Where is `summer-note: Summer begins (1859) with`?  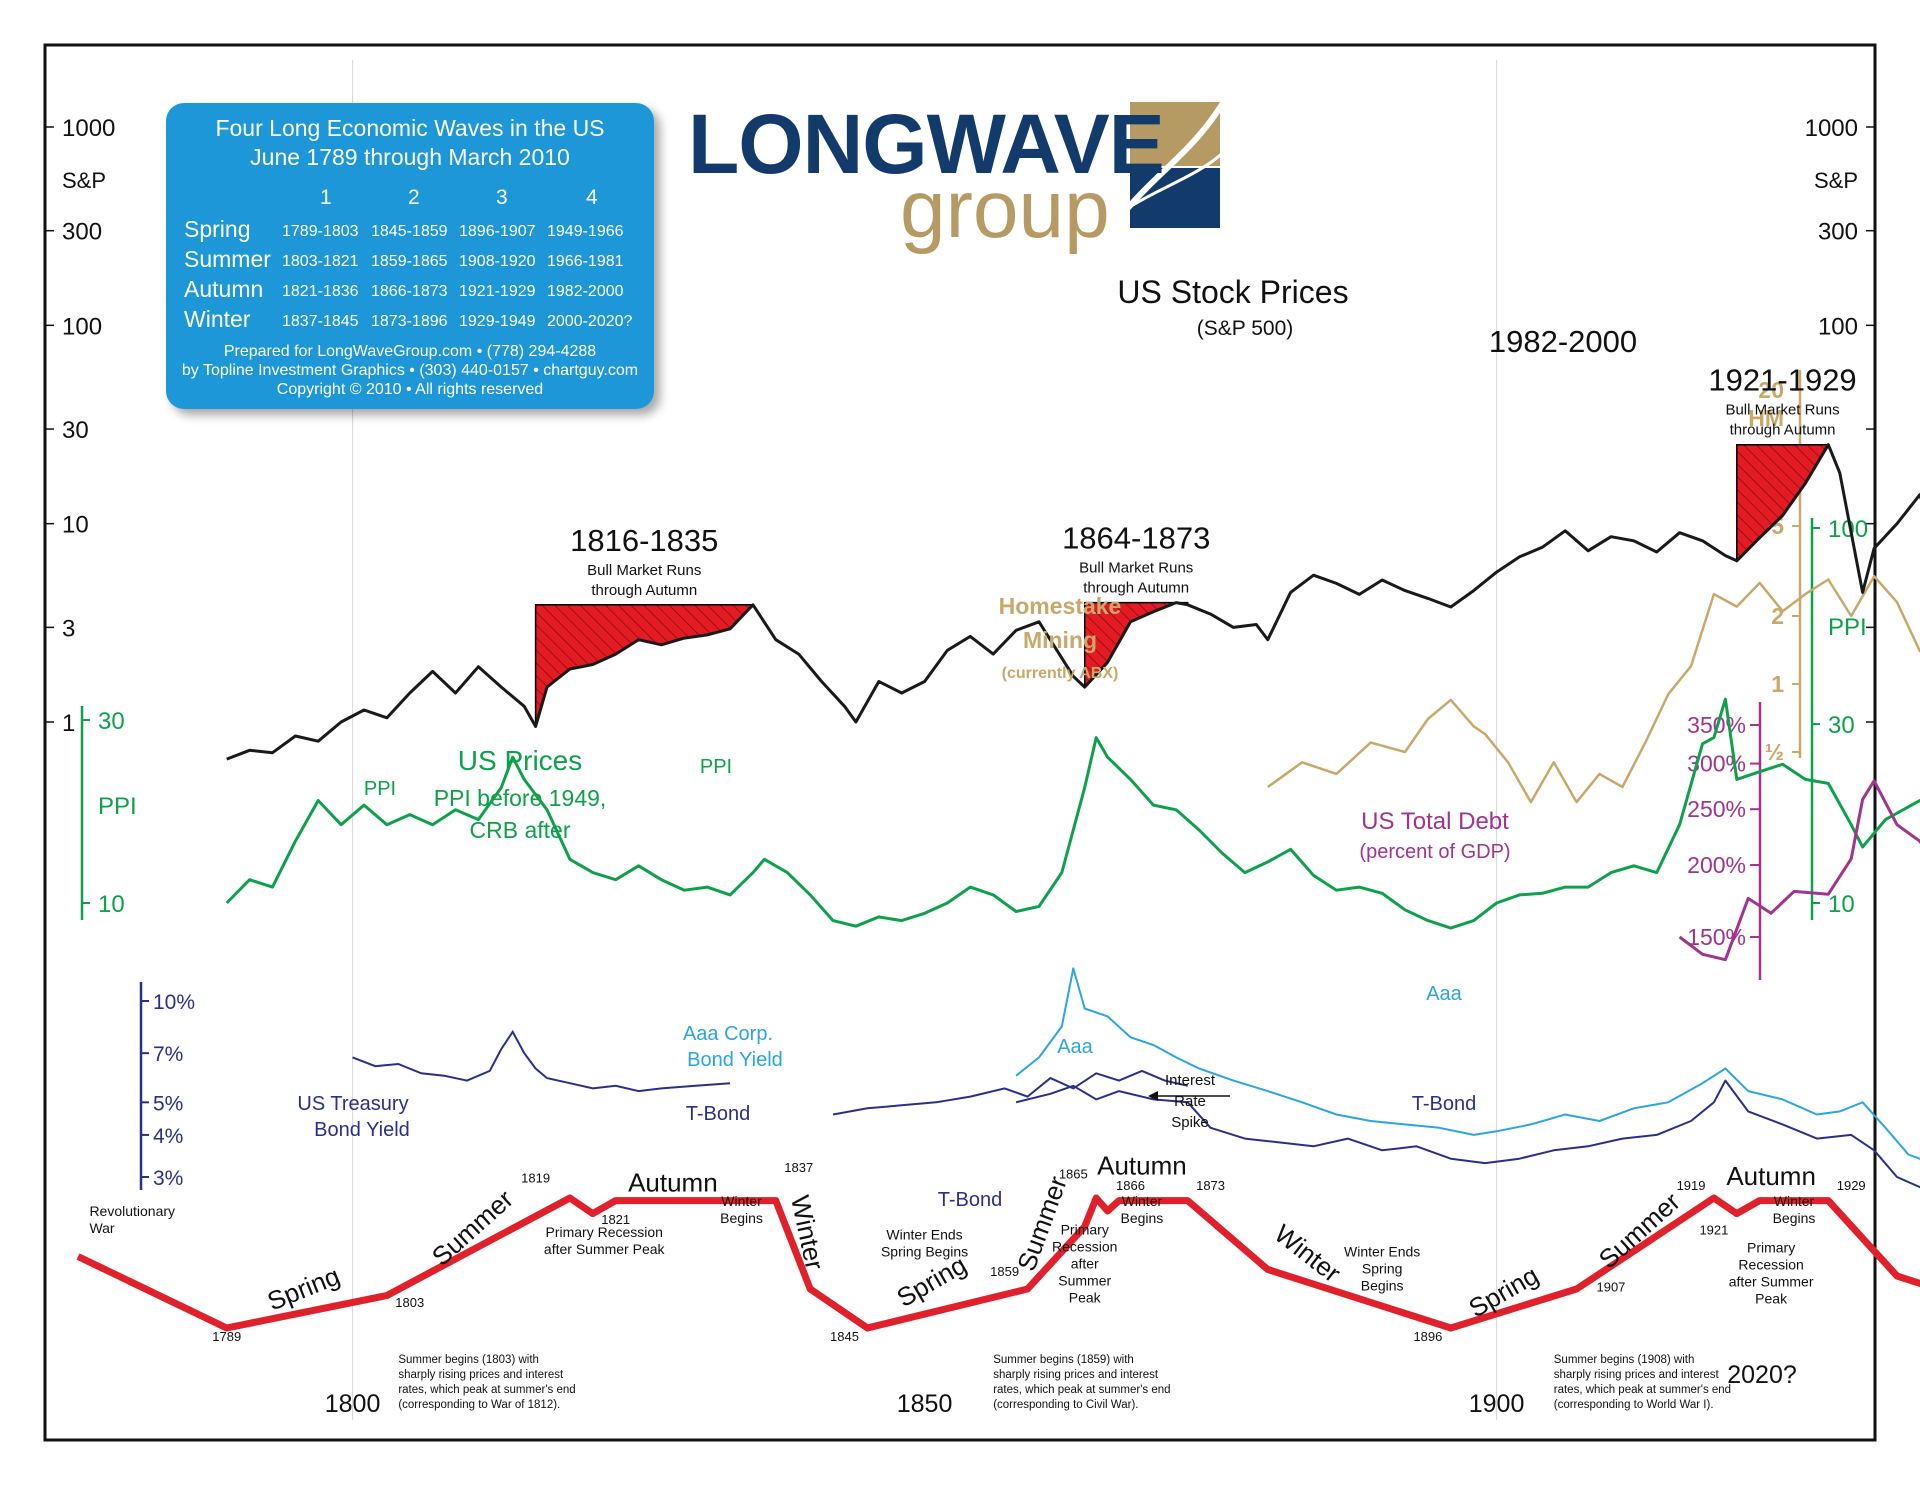 summer-note: Summer begins (1859) with is located at coordinates (1063, 1360).